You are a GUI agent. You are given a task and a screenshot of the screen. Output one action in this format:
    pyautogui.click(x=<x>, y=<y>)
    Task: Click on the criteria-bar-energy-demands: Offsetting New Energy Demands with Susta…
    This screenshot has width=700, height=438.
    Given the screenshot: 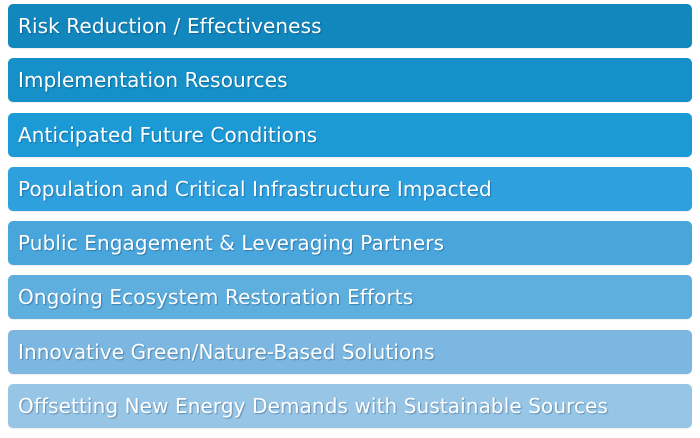 What is the action you would take?
    pyautogui.click(x=350, y=406)
    